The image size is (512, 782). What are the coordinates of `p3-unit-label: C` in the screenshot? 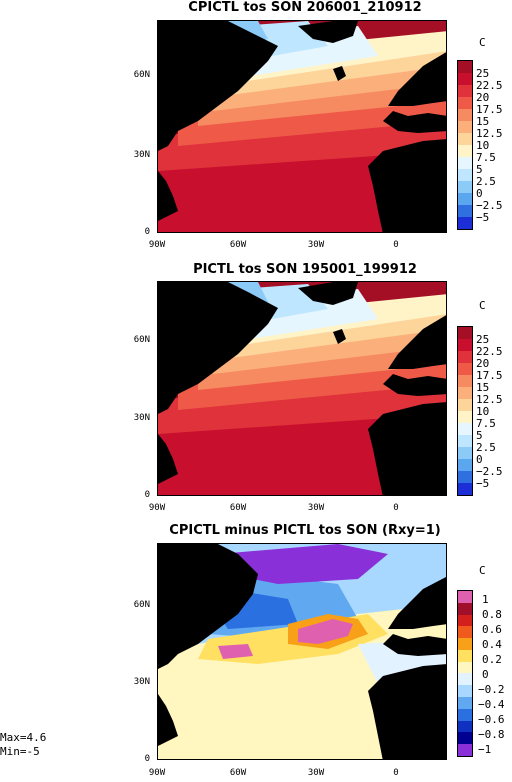 It's located at (482, 570).